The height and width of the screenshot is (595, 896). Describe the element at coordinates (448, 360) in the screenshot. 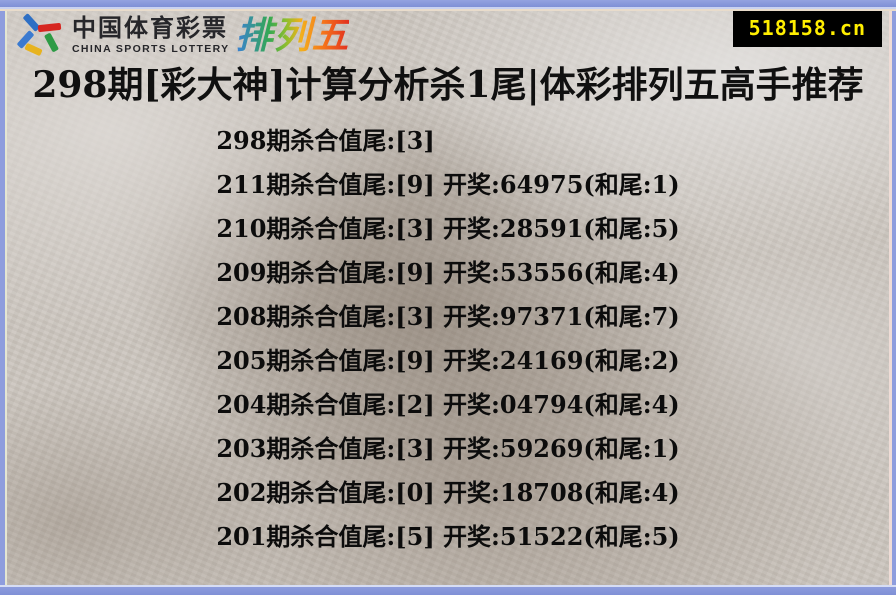

I see `prediction-row: 205期杀合值尾:[9] 开奖:24169(和尾:2)` at that location.